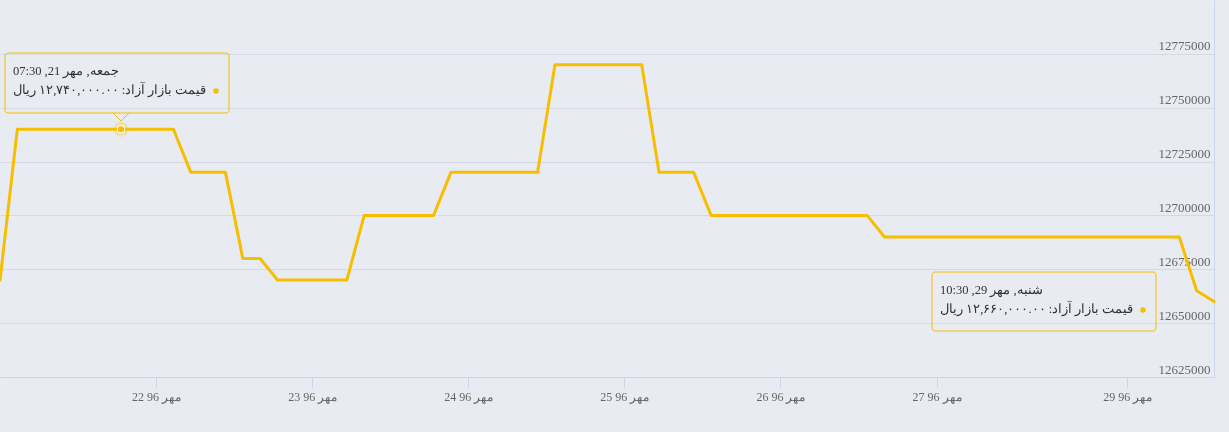  Describe the element at coordinates (1184, 154) in the screenshot. I see `y-tick-label: 12725000` at that location.